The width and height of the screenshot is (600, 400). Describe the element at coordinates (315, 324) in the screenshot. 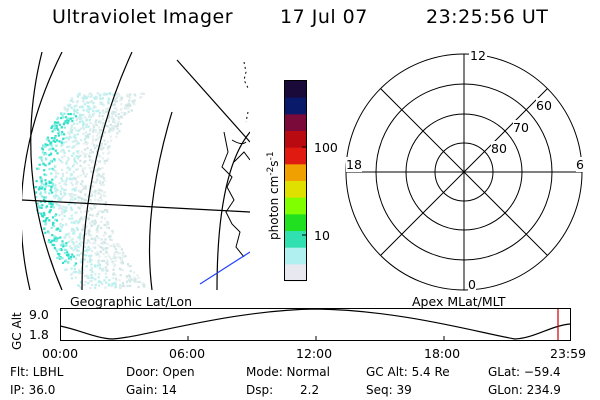

I see `orbit-altitude-curve` at that location.